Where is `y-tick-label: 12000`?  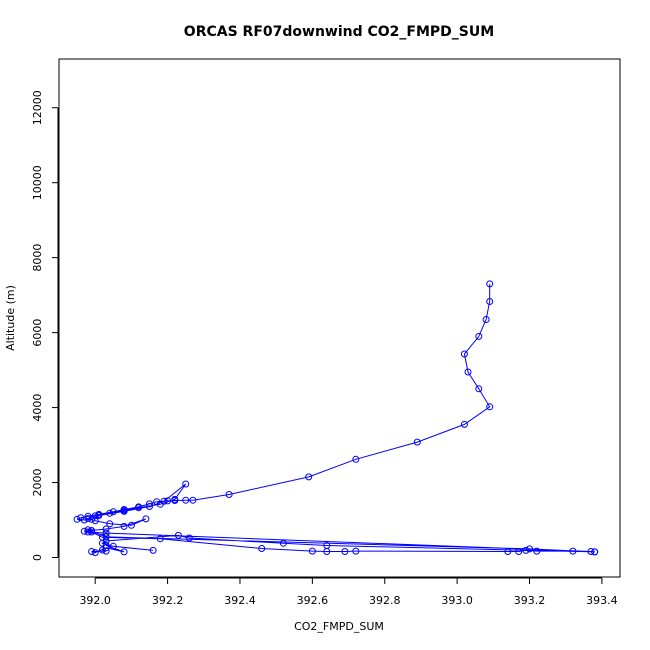
y-tick-label: 12000 is located at coordinates (37, 107).